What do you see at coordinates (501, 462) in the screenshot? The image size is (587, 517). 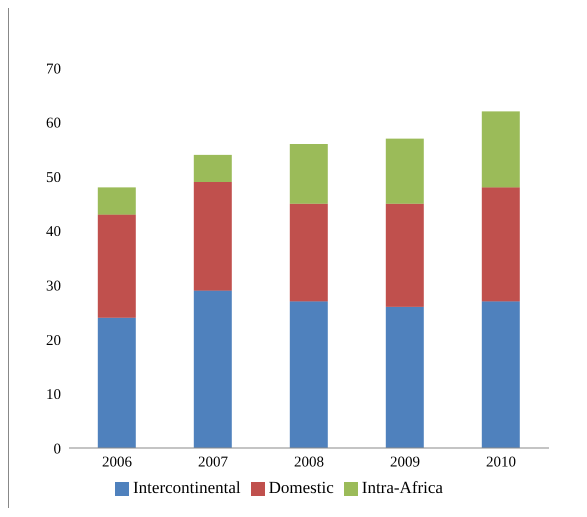 I see `x-tick-label: 2010` at bounding box center [501, 462].